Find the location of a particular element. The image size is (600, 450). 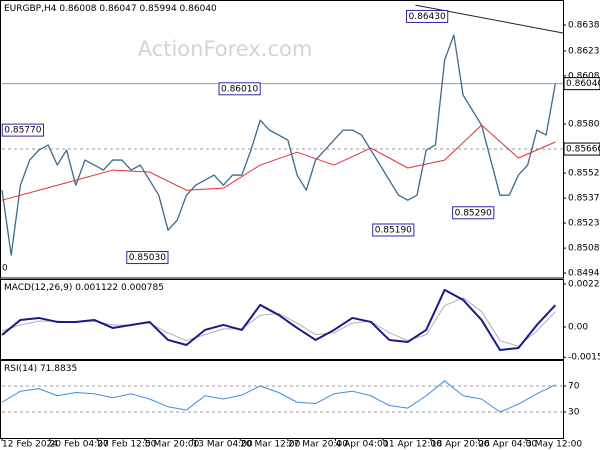

panel-title: MACD(12,26,9) 0.001122 0.000785 is located at coordinates (84, 288).